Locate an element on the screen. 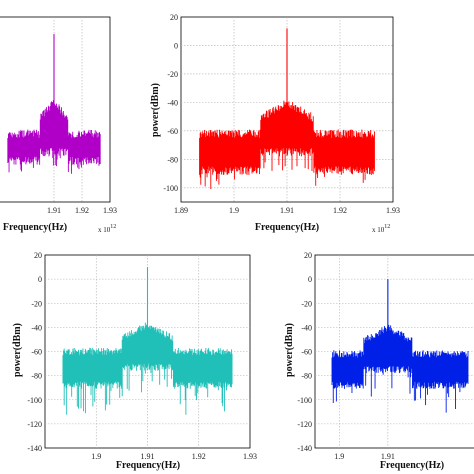 Image resolution: width=474 pixels, height=474 pixels. panel-top-left: 1.91 1.92 1.93 Frequency(Hz) x 1012 is located at coordinates (58, 125).